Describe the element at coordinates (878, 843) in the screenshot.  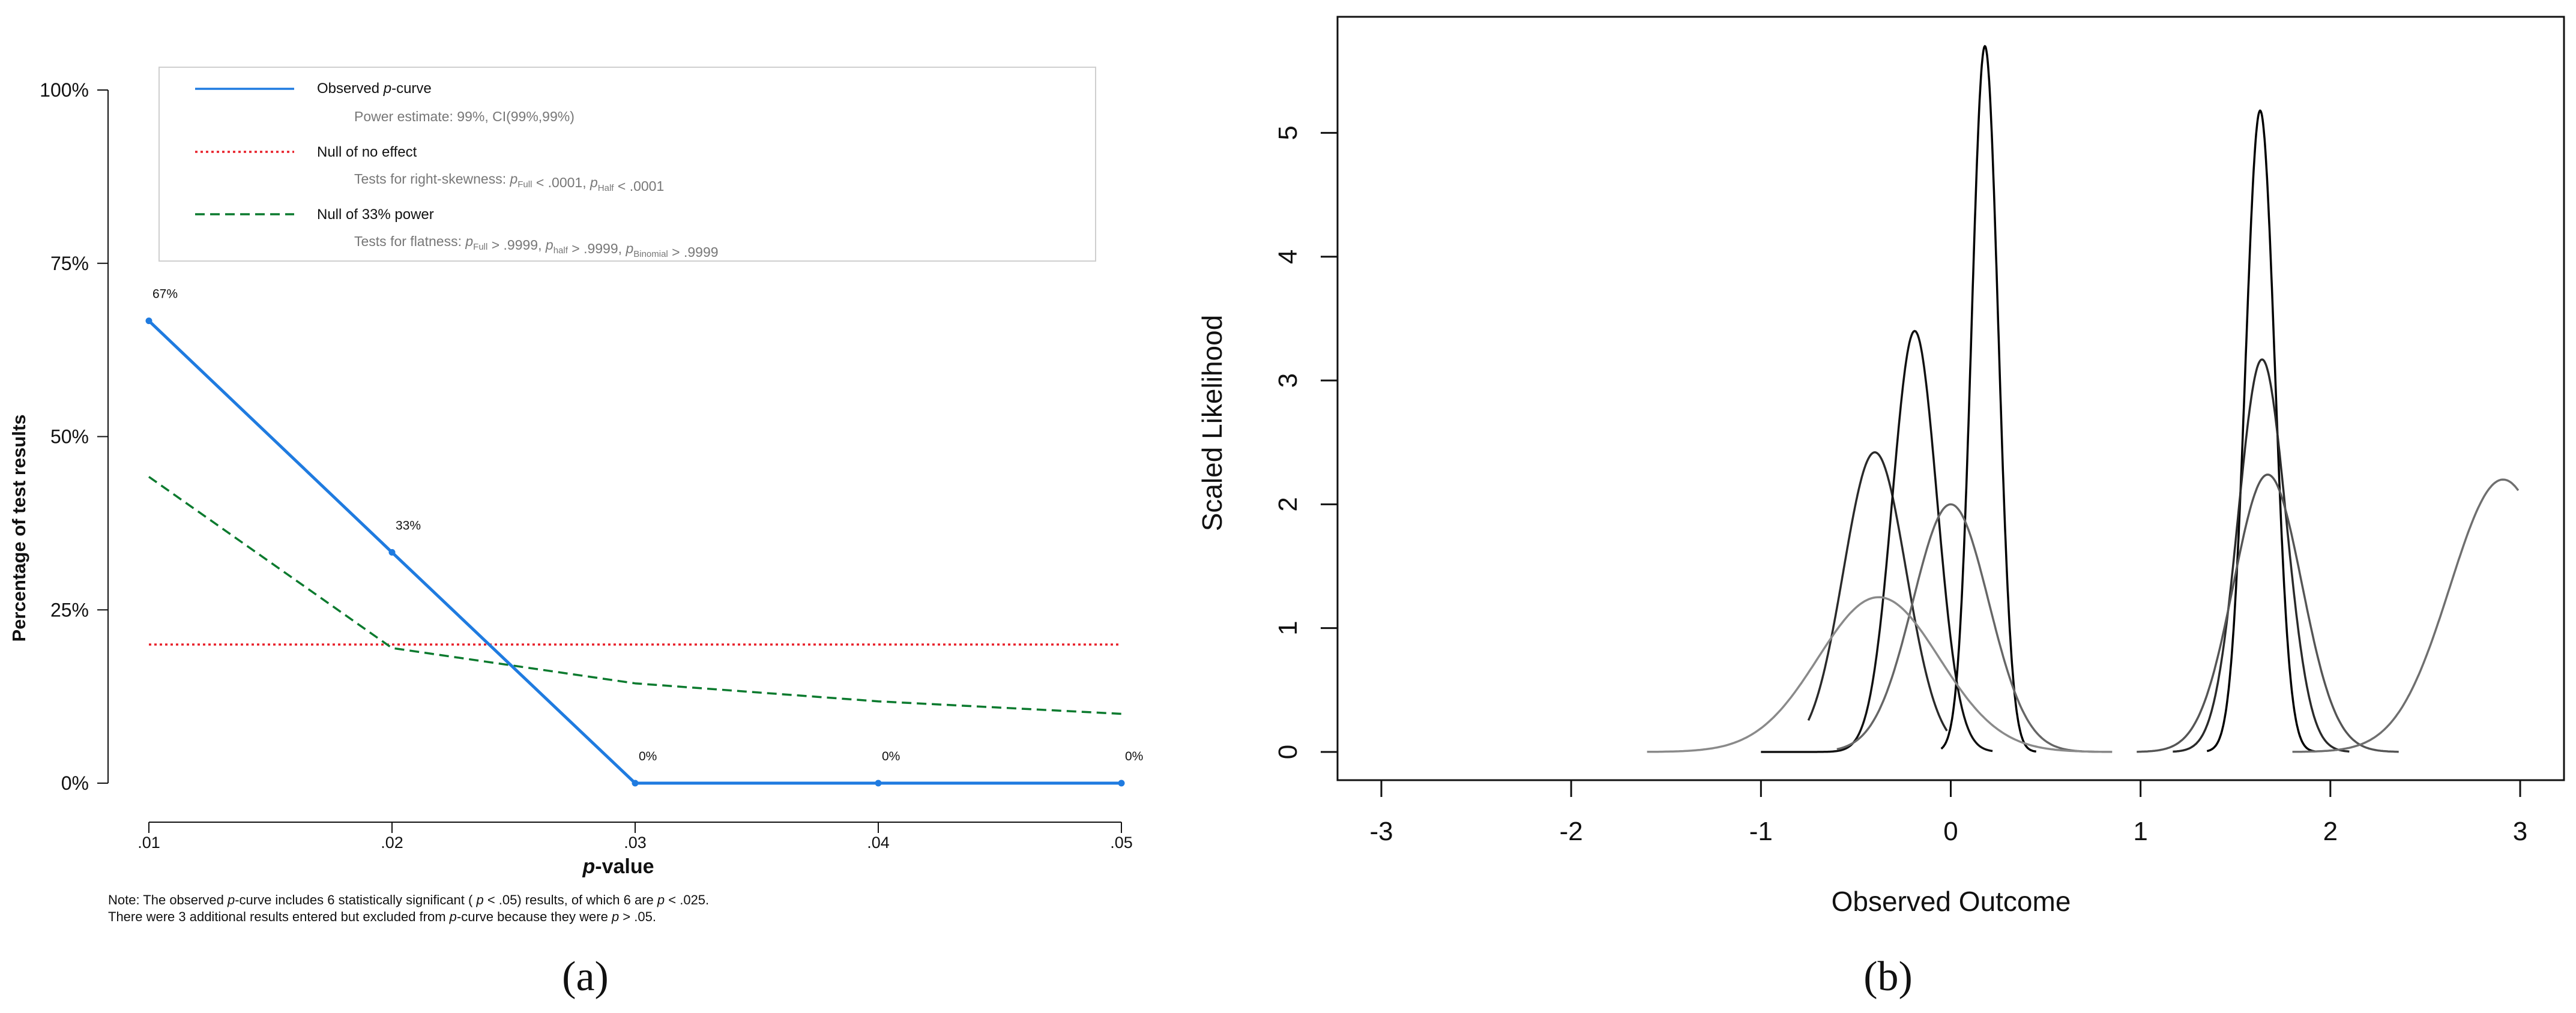
I see `panel-a-x-tick-label: .04` at that location.